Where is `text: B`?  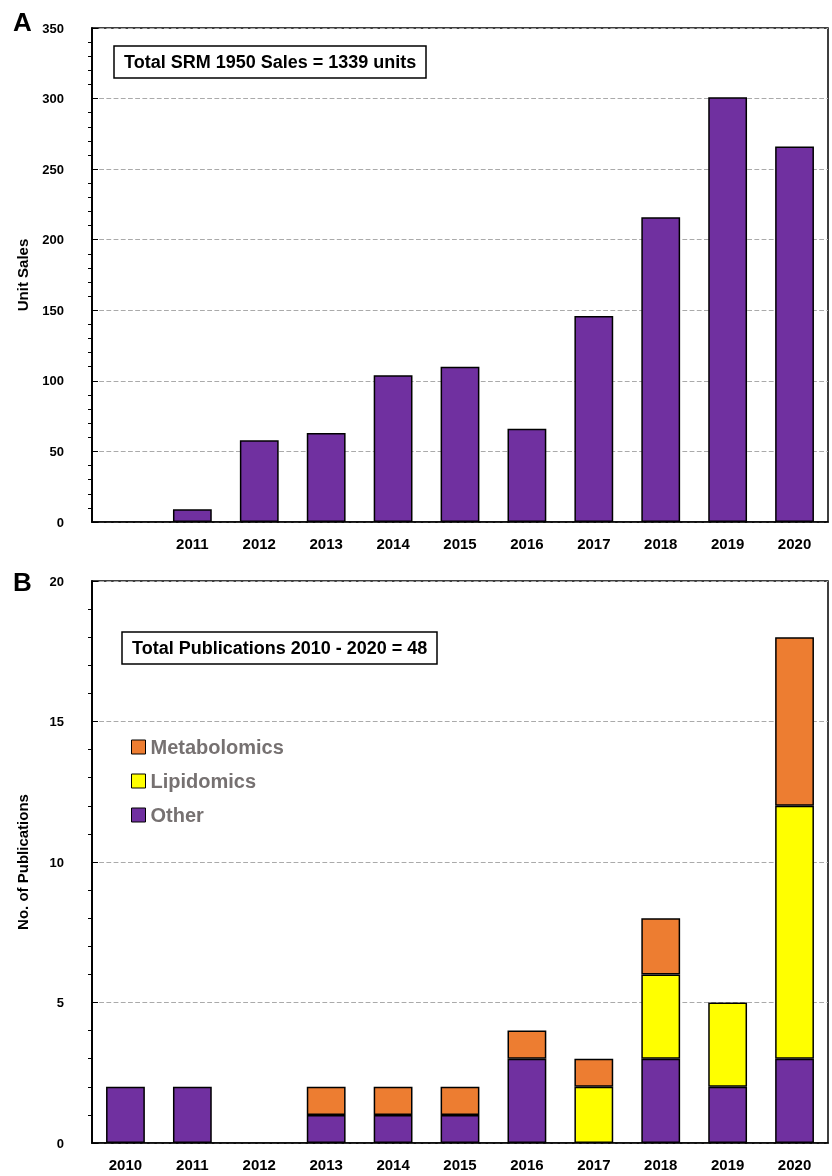
text: B is located at coordinates (22, 582).